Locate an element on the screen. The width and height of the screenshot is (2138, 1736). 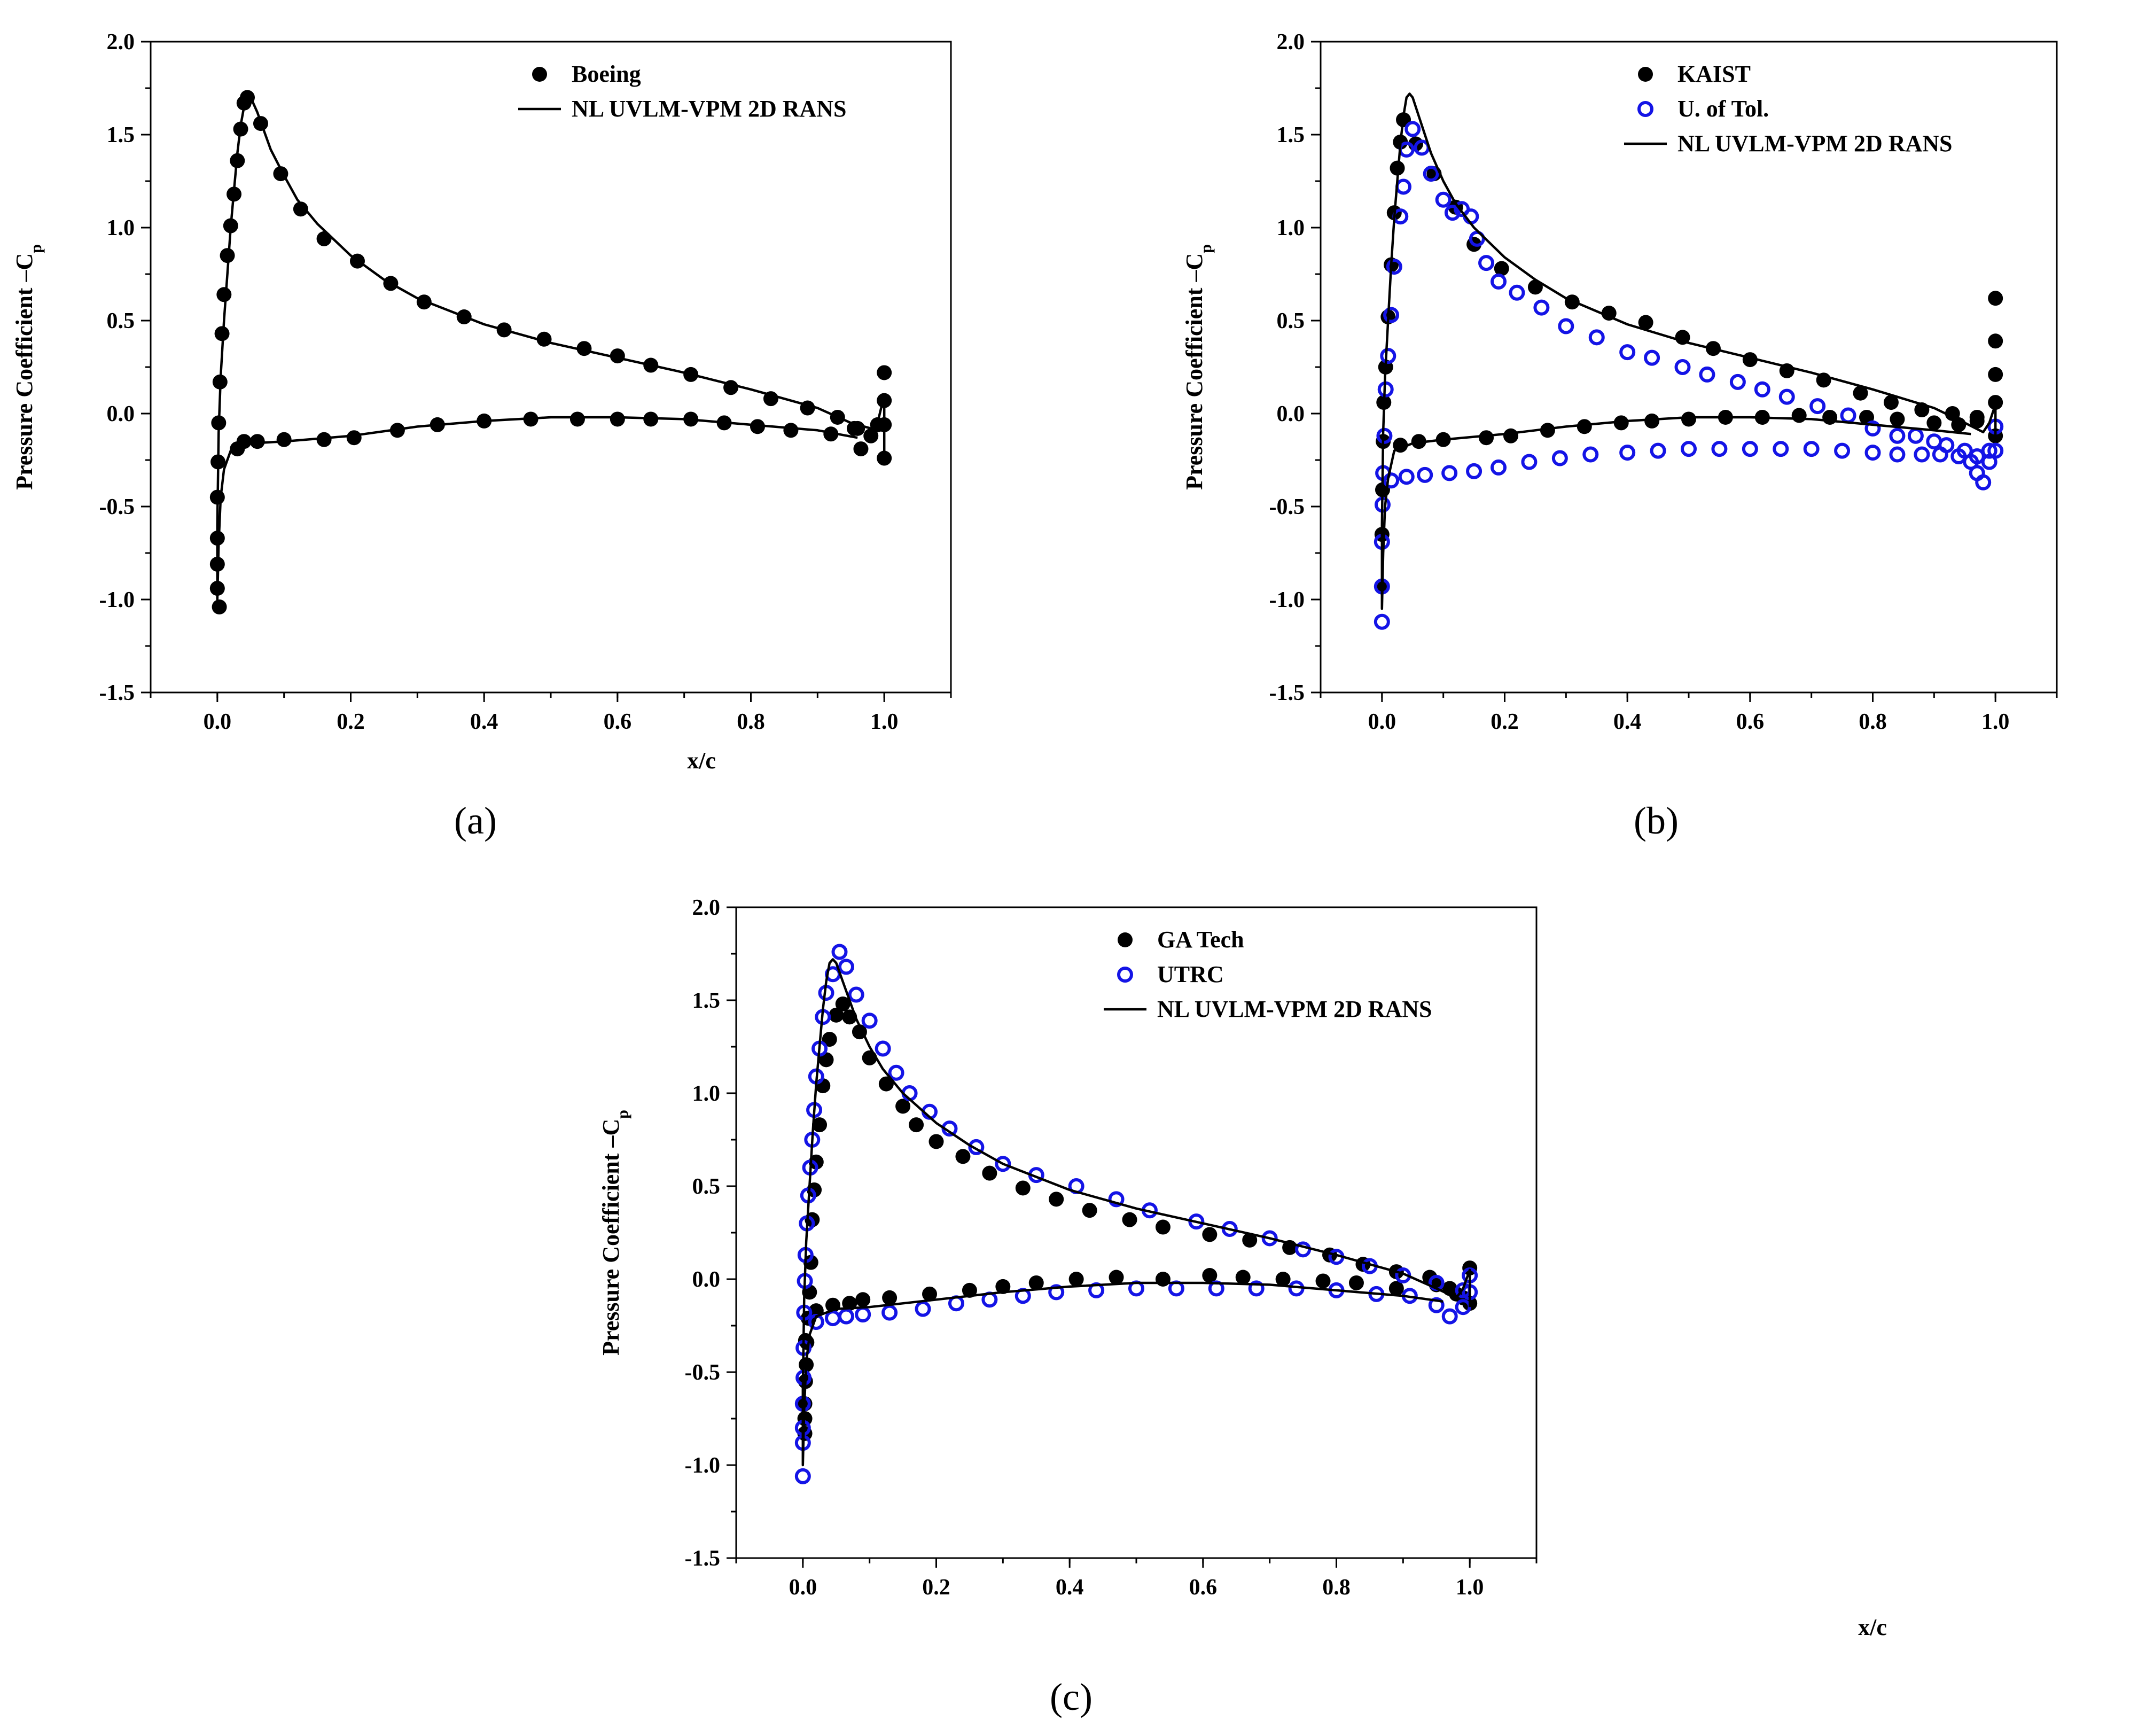
y-tick-label: 2.0 is located at coordinates (706, 908).